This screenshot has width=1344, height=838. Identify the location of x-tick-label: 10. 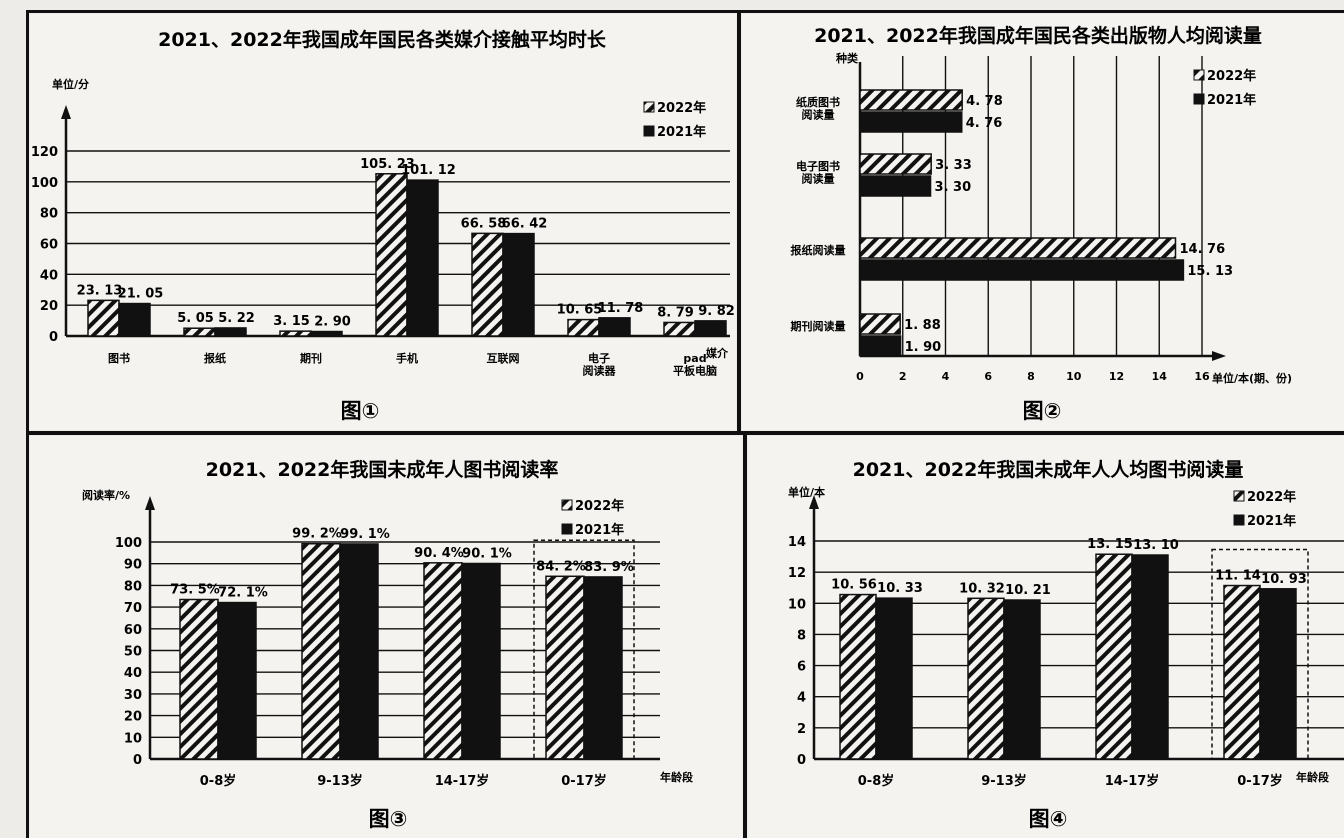
(1074, 376).